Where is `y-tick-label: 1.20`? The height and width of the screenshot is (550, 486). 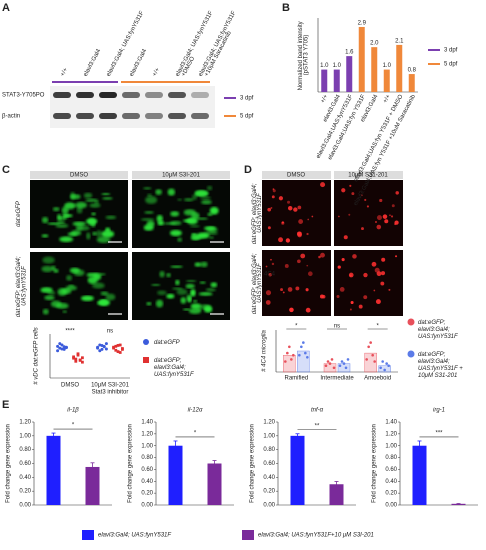 y-tick-label: 1.20 is located at coordinates (25, 423).